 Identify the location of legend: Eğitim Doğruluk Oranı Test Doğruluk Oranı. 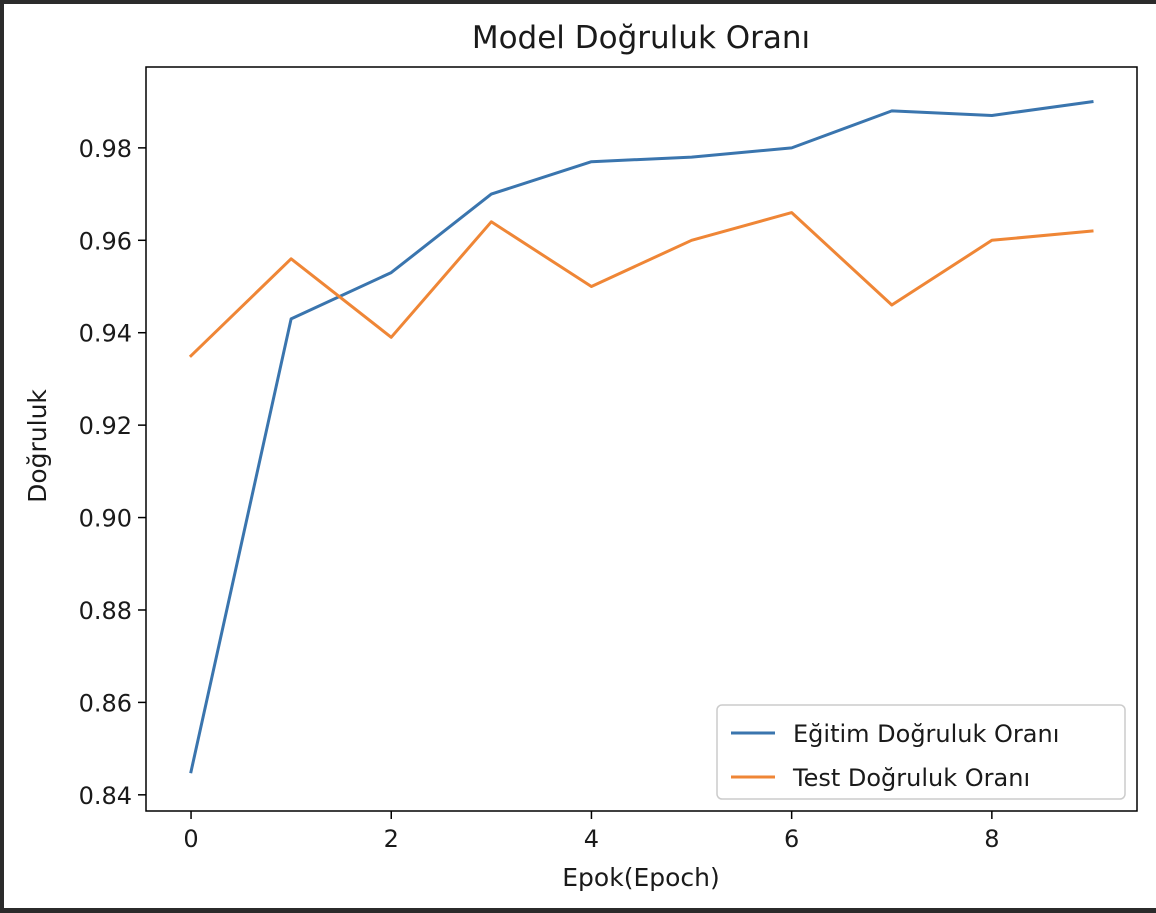
(921, 752).